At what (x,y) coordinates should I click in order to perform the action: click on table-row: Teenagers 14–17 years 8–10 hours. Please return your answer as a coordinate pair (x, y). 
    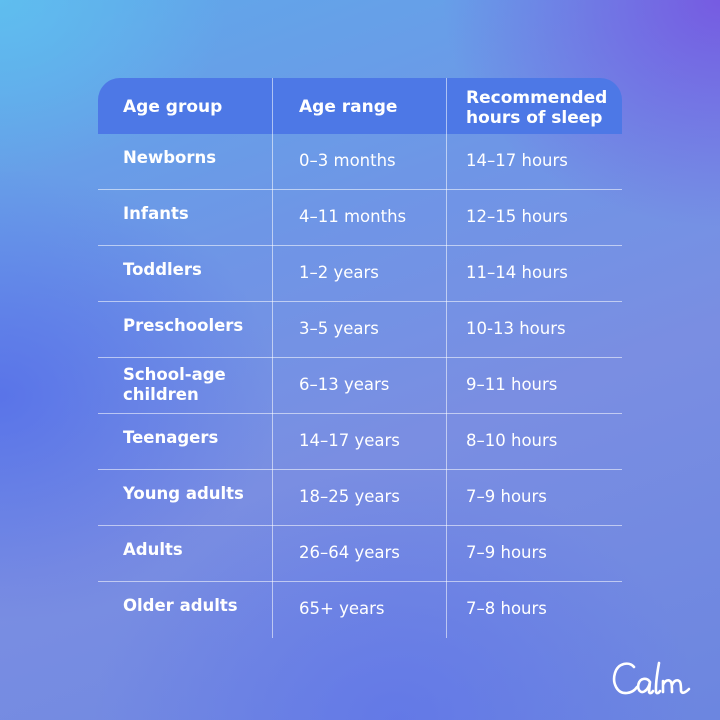
    Looking at the image, I should click on (360, 442).